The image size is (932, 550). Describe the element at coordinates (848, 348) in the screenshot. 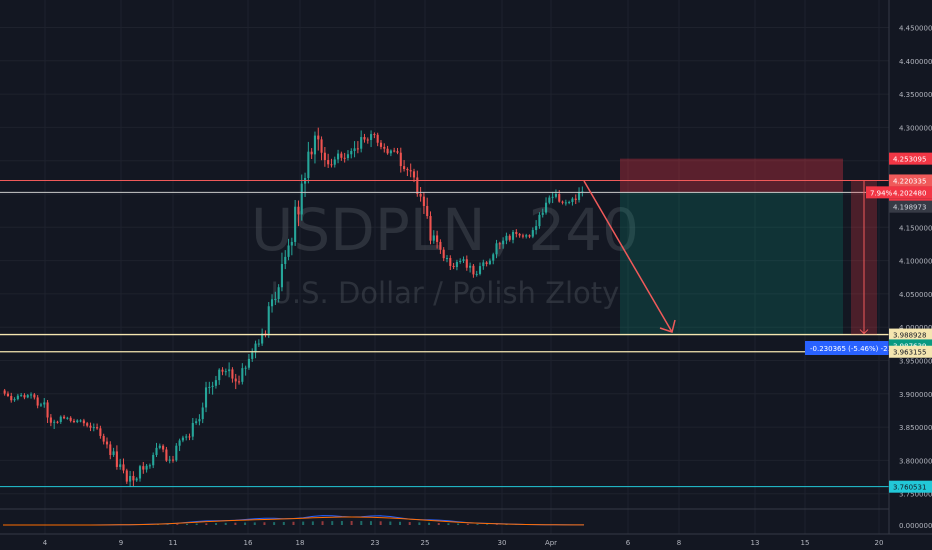

I see `measure-label: -0.230365 (-5.46%) -23` at that location.